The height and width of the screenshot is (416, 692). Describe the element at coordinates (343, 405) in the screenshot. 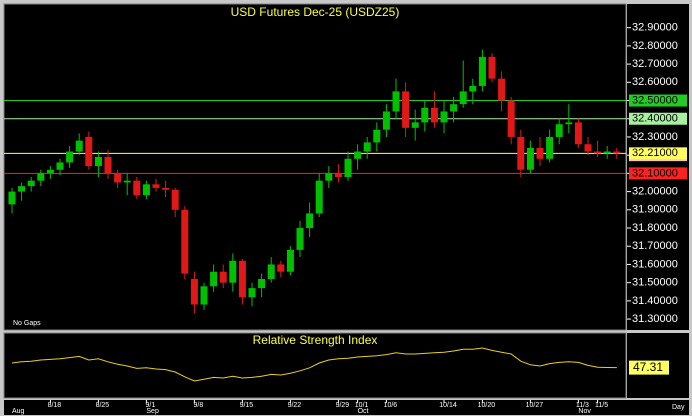

I see `x-tick-label: 9/29` at that location.